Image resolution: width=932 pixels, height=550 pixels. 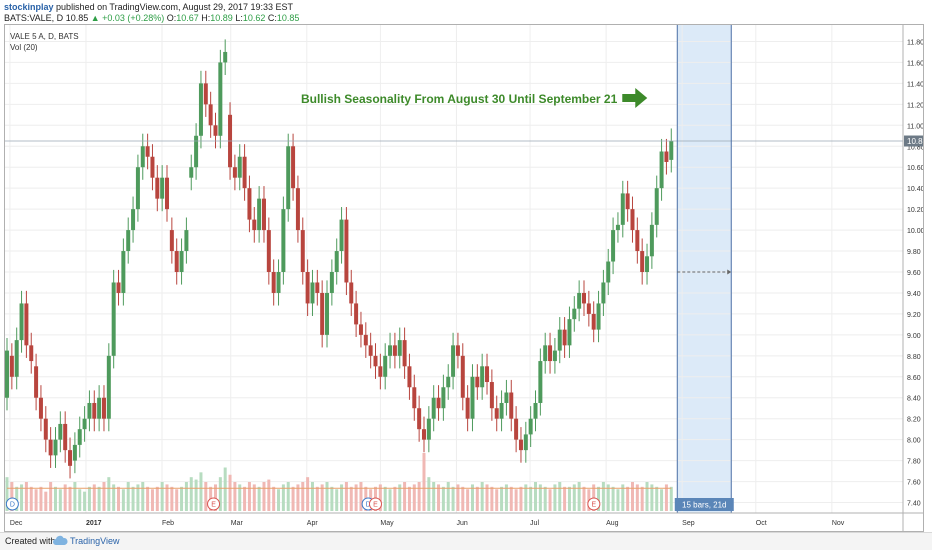 I want to click on price-tick-label: 8.60, so click(x=914, y=378).